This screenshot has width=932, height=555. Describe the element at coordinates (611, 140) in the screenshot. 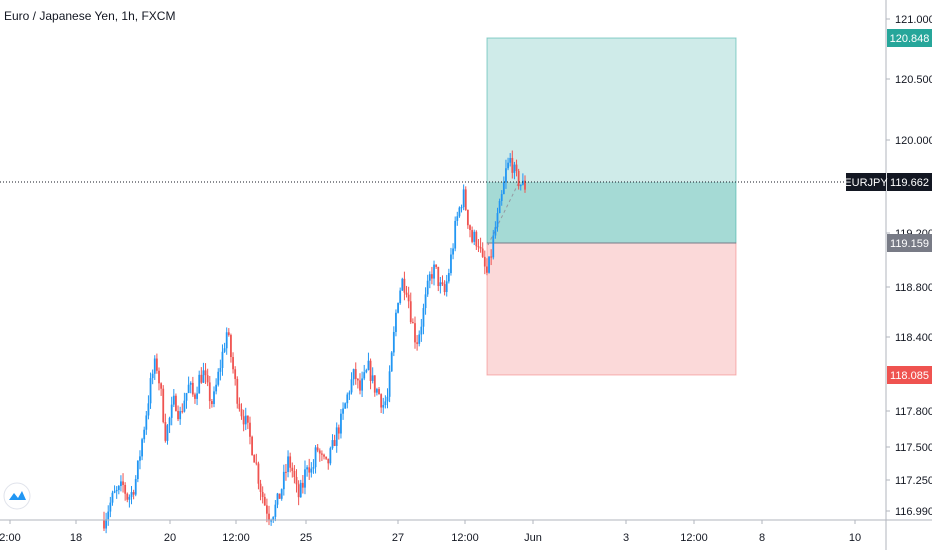

I see `profit-zone` at that location.